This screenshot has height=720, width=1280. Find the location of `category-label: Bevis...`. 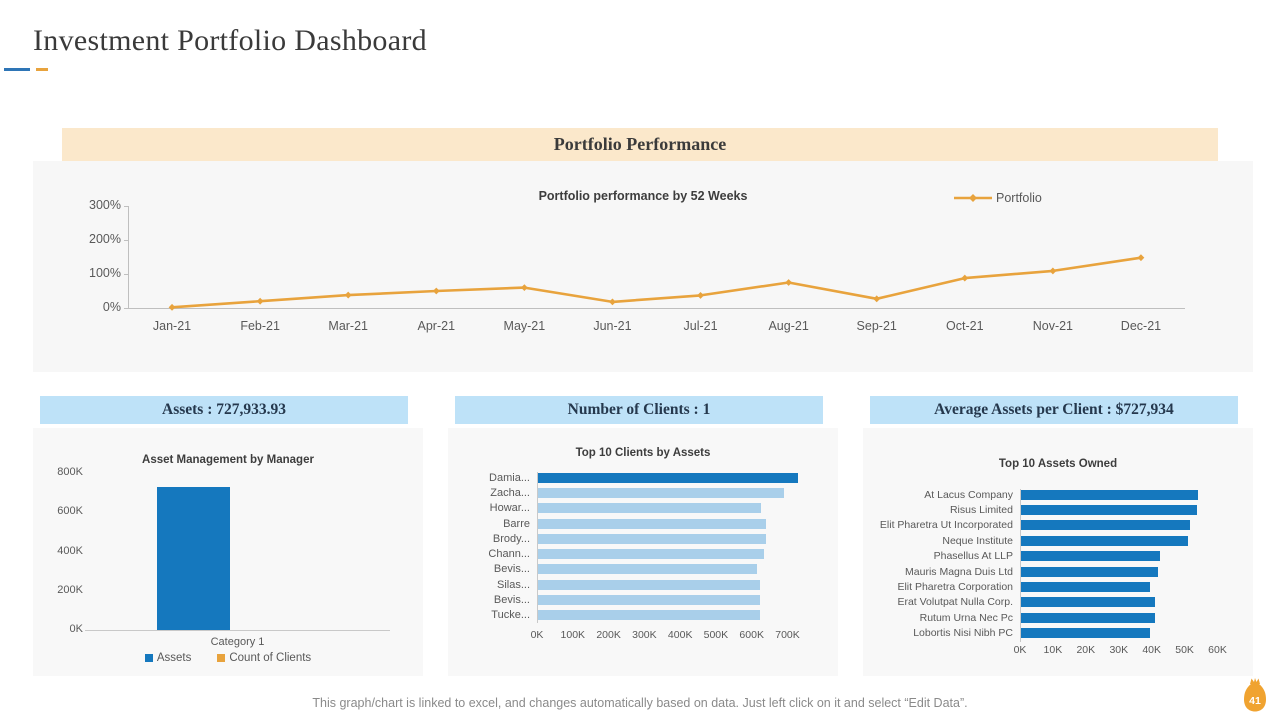

category-label: Bevis... is located at coordinates (511, 569).